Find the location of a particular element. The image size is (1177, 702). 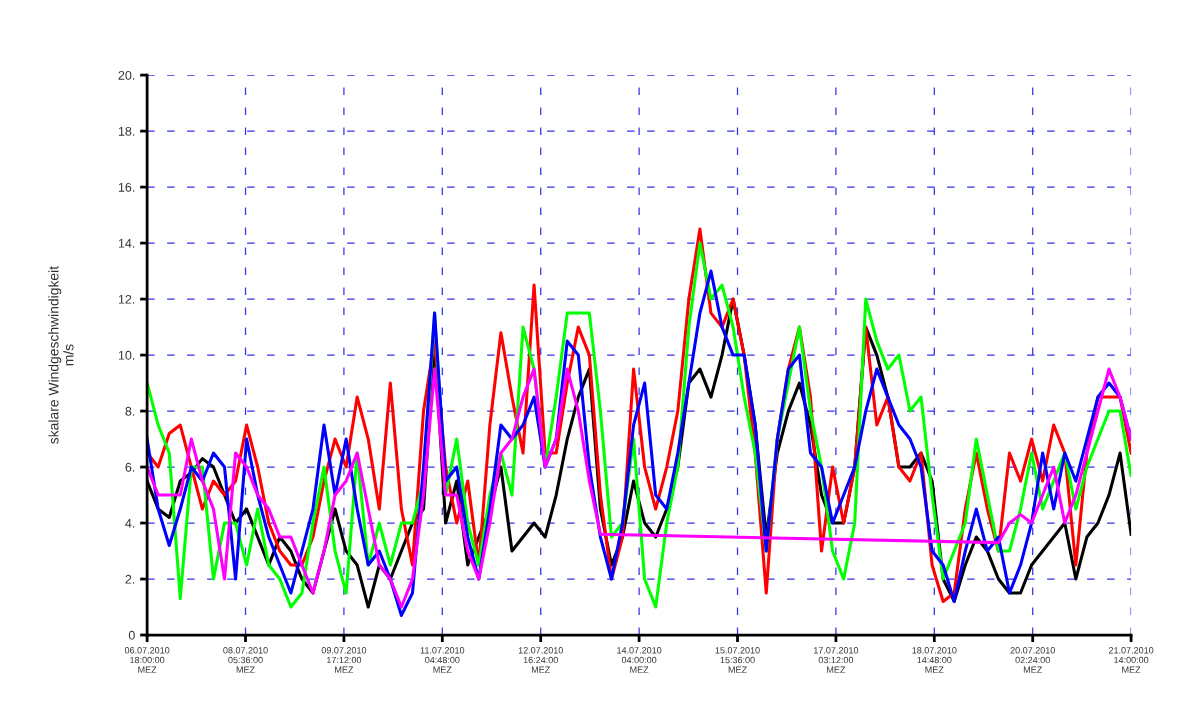

x-tick-label: 17.07.2010 03:12:00 MEZ is located at coordinates (836, 660).